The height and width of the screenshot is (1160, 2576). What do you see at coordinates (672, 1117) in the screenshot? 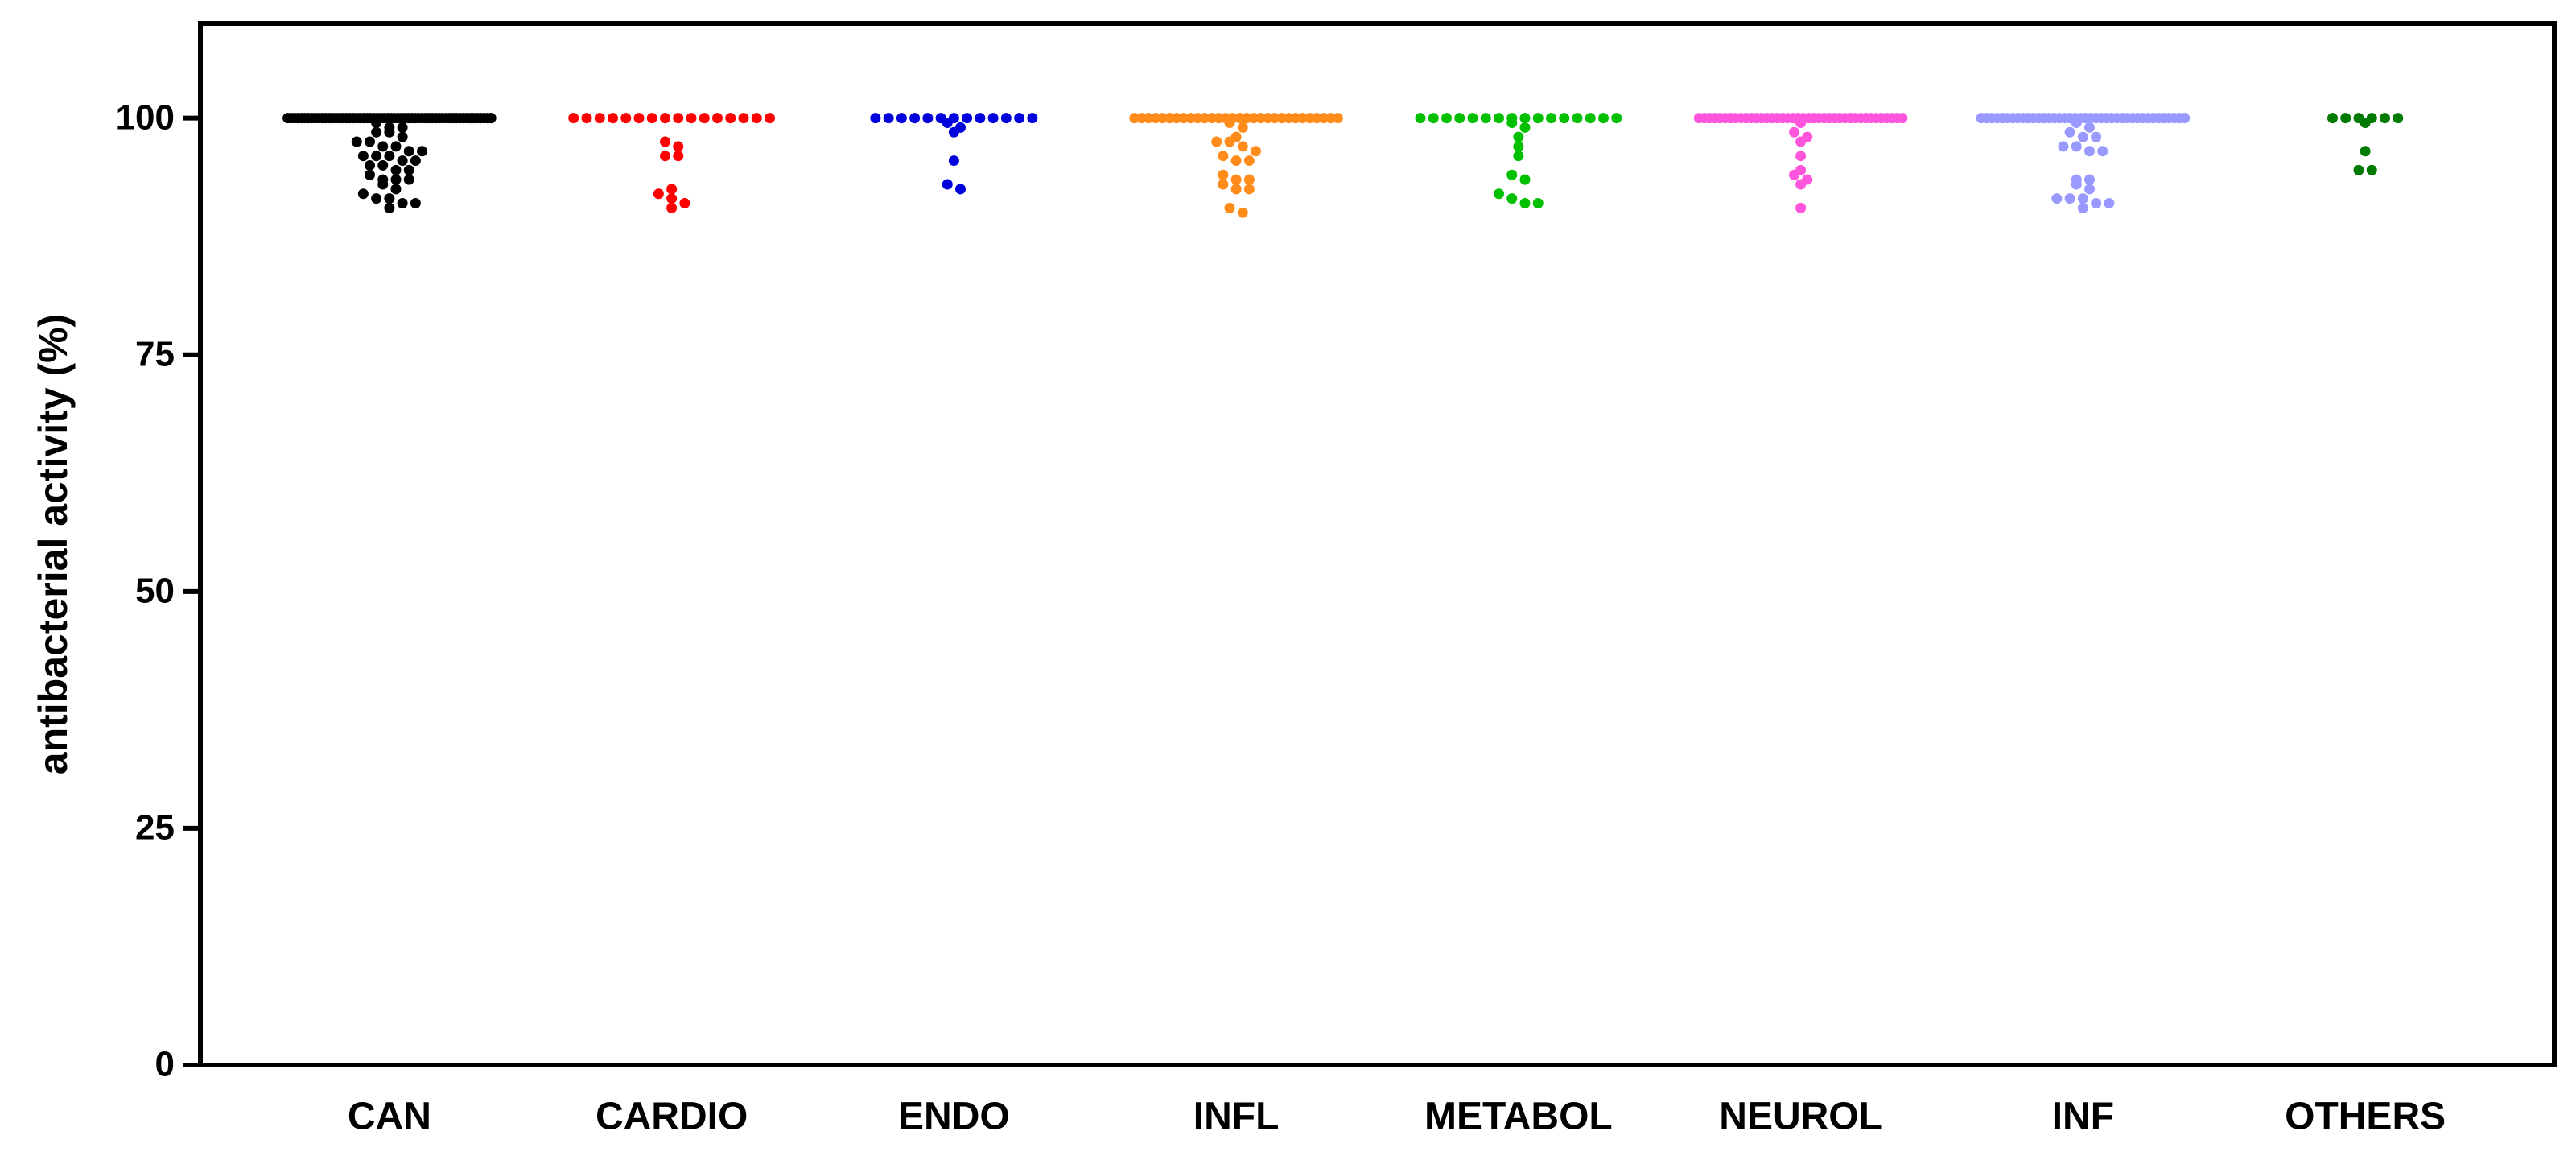
I see `x-tick-label: CARDIO` at bounding box center [672, 1117].